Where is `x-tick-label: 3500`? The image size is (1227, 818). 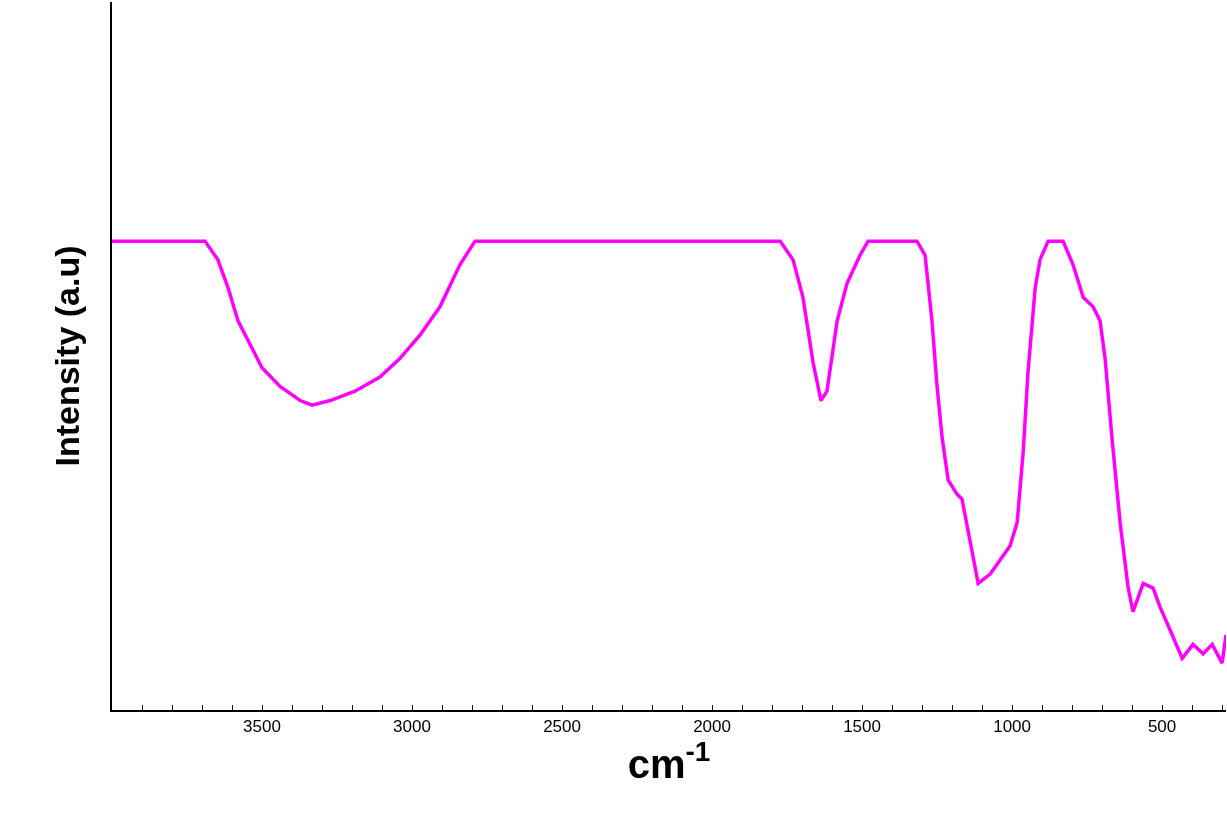
x-tick-label: 3500 is located at coordinates (262, 727).